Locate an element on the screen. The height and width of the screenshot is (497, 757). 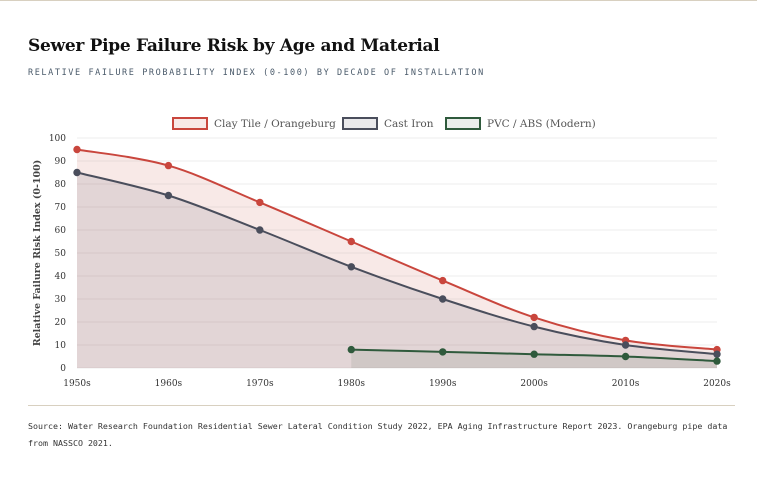
x-tick-label: 1950s is located at coordinates (77, 384).